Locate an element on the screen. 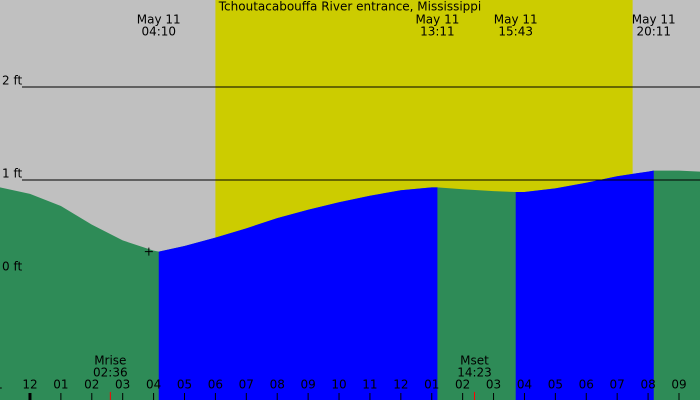 The image size is (700, 400). moon-time: 14:23 is located at coordinates (474, 373).